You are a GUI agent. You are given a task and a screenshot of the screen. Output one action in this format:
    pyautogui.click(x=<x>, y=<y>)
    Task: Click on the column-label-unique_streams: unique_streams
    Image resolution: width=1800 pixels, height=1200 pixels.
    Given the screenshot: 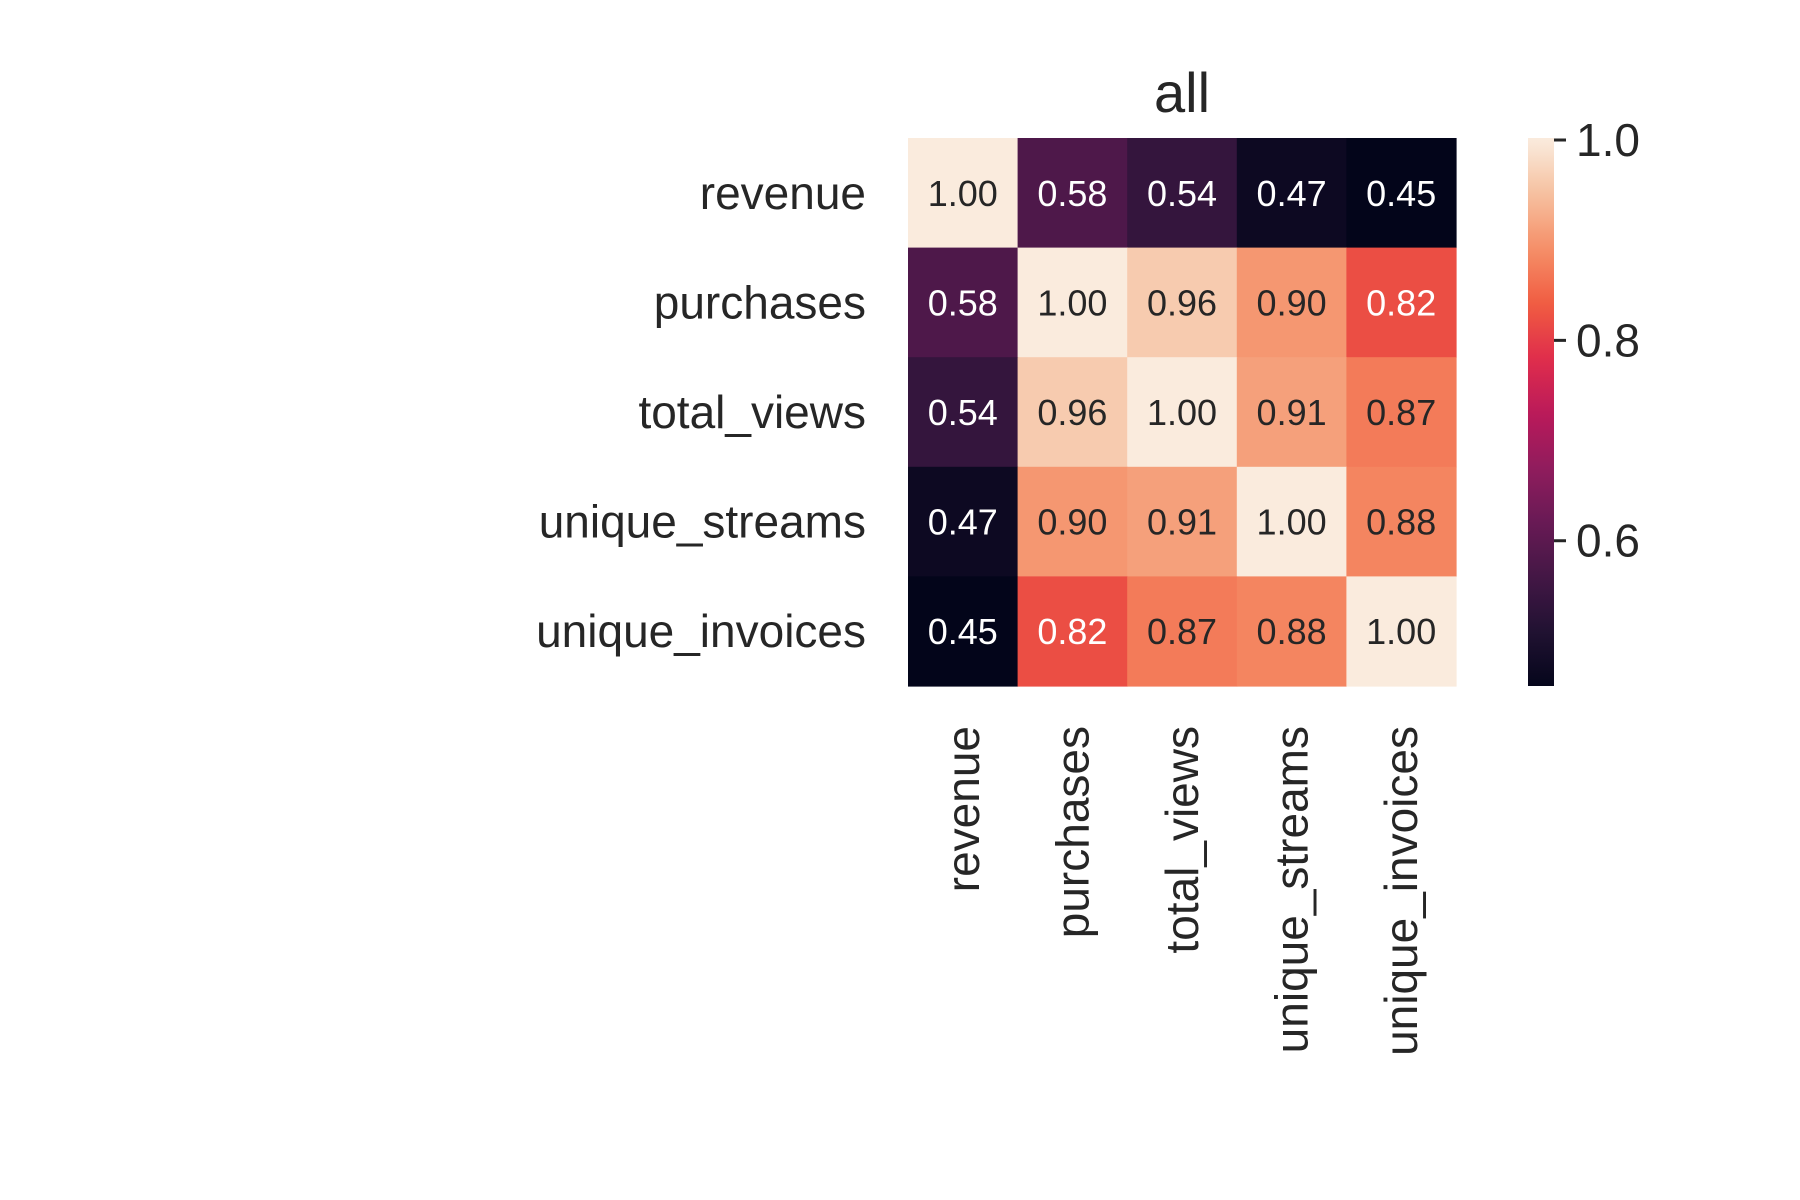 What is the action you would take?
    pyautogui.click(x=1292, y=889)
    